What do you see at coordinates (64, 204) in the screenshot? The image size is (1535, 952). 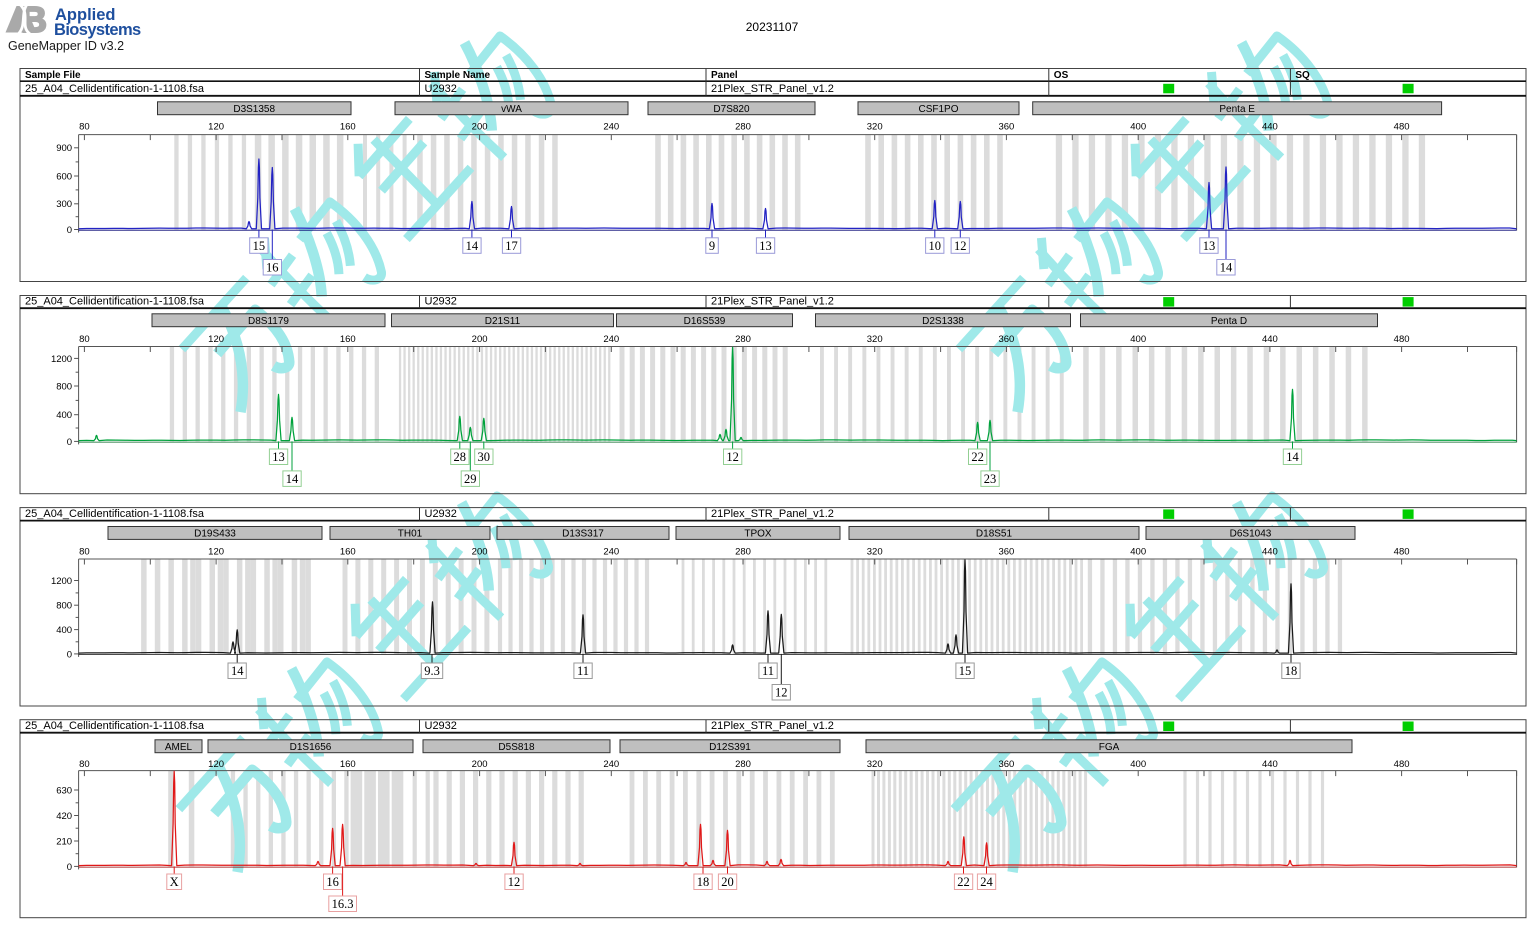 I see `svg-text: 300` at bounding box center [64, 204].